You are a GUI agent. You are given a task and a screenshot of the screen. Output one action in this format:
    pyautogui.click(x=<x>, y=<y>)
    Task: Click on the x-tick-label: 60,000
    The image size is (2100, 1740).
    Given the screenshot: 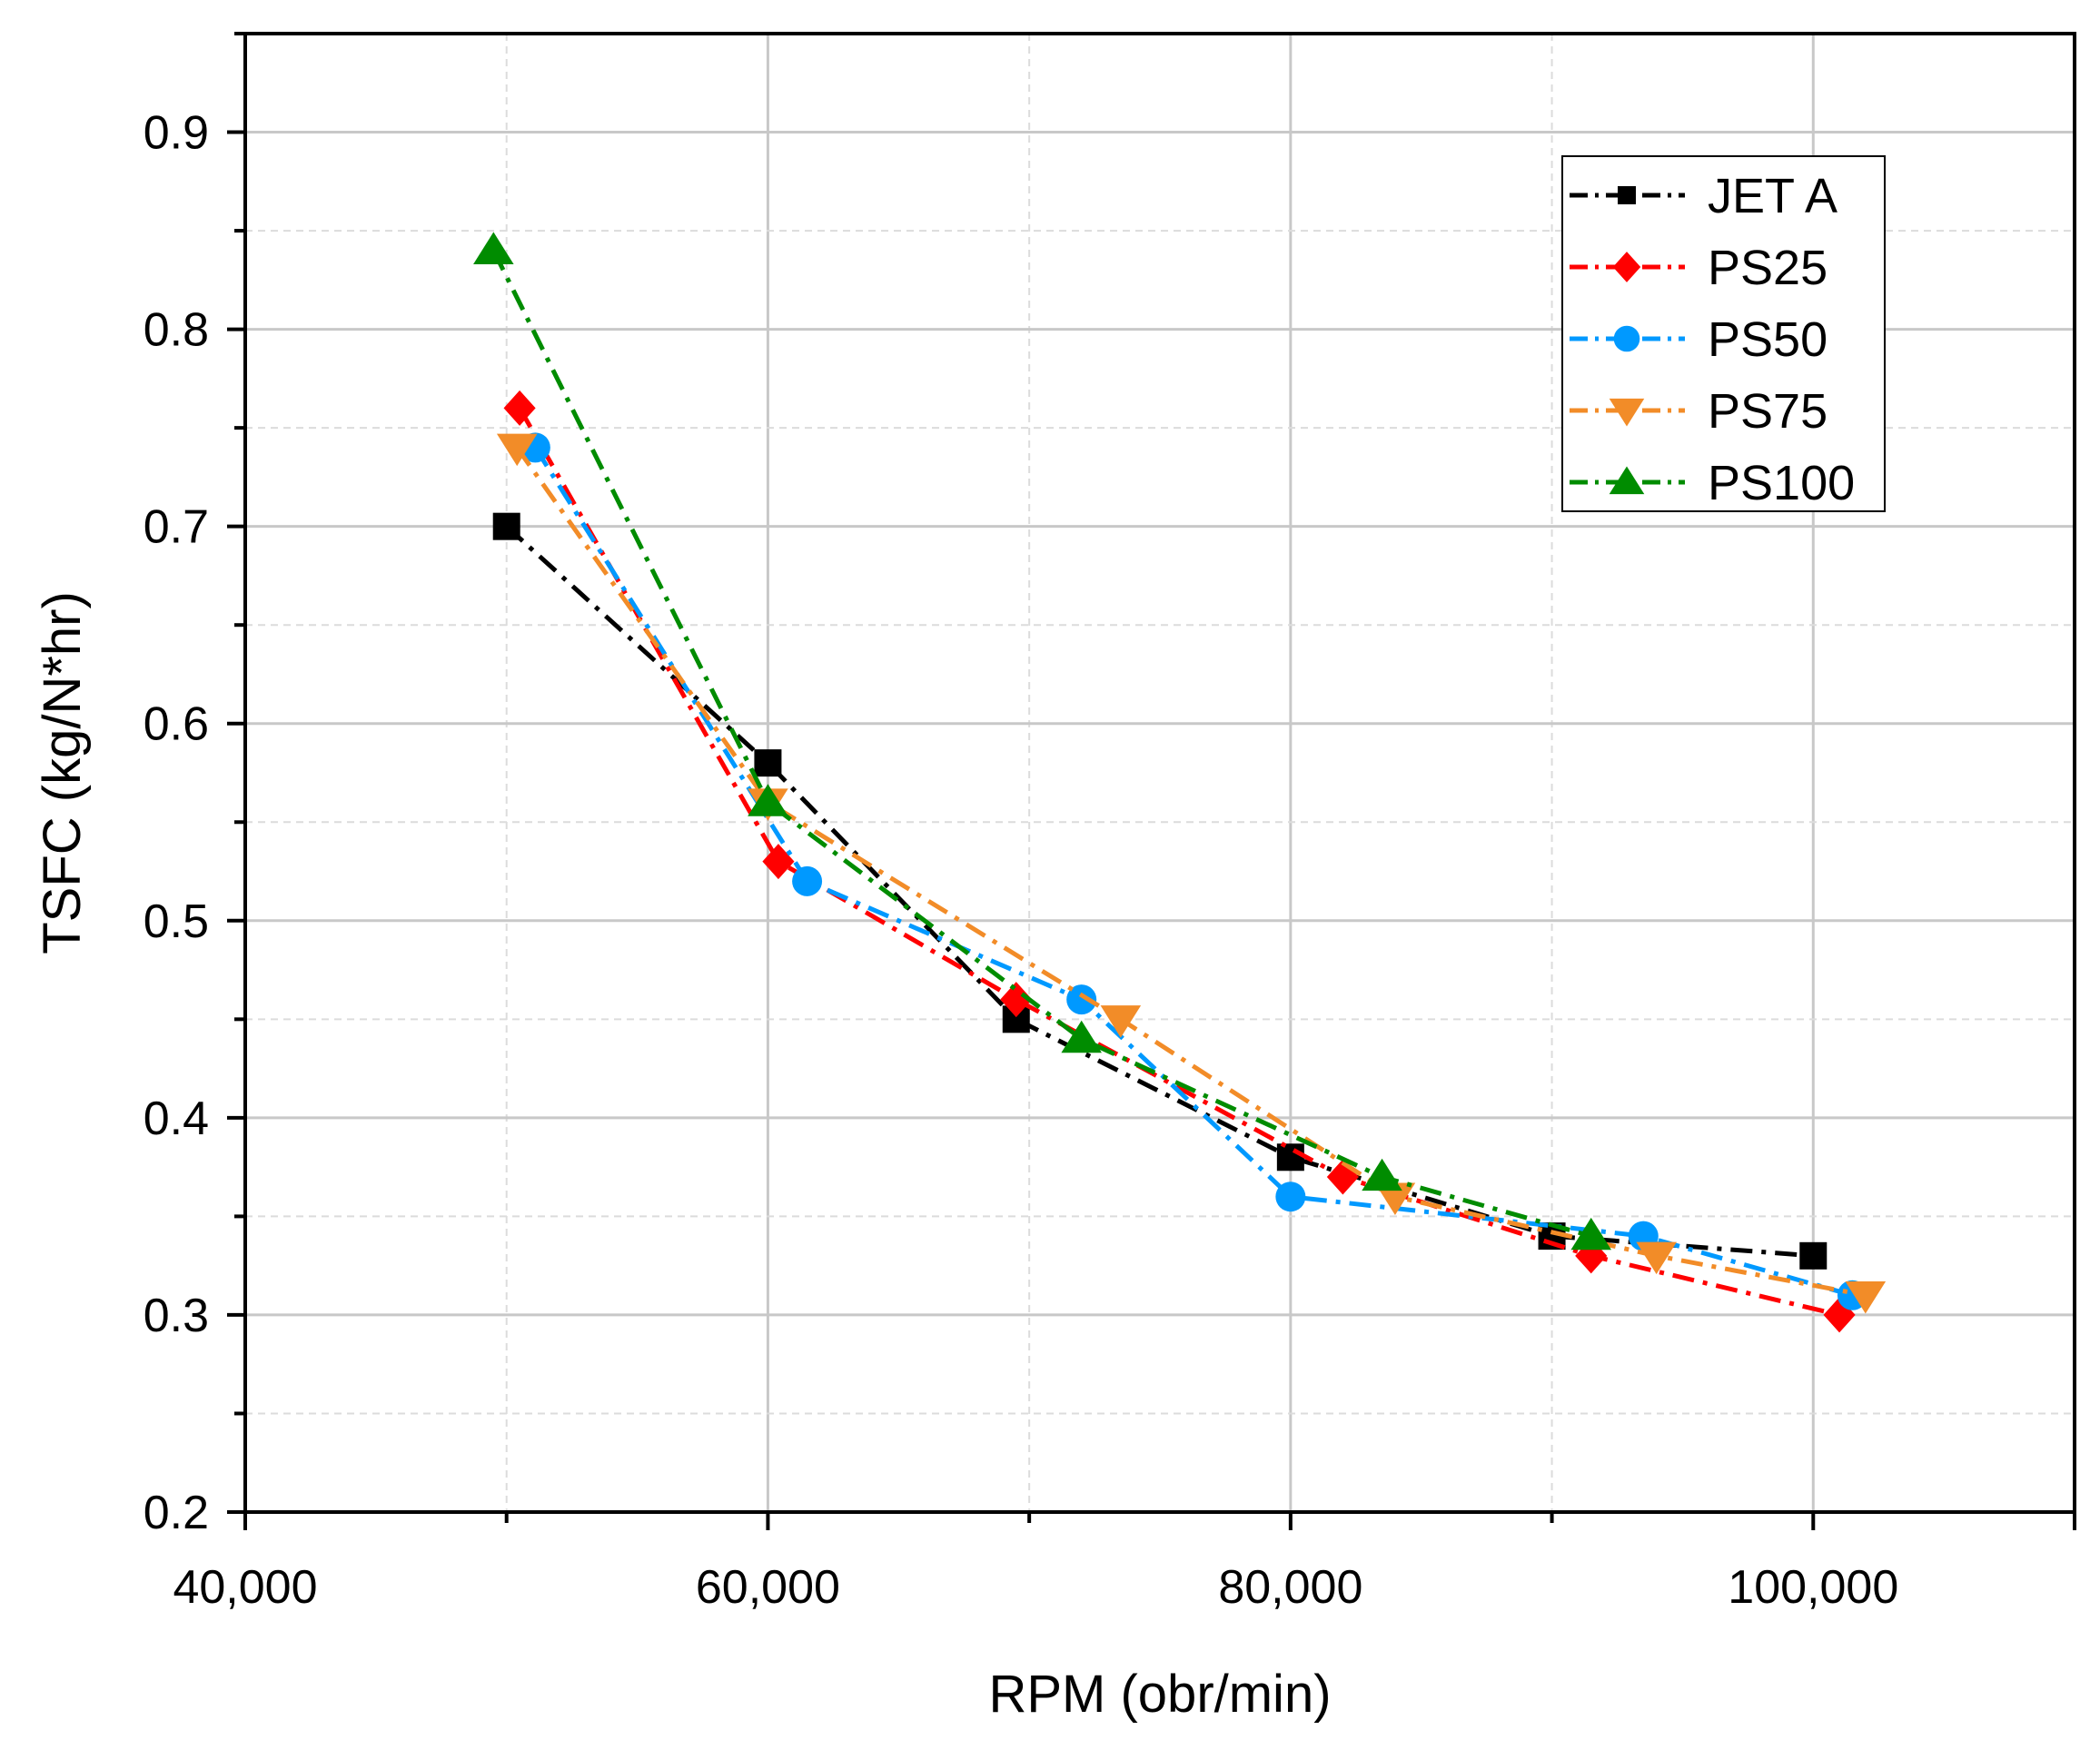 What is the action you would take?
    pyautogui.click(x=768, y=1587)
    